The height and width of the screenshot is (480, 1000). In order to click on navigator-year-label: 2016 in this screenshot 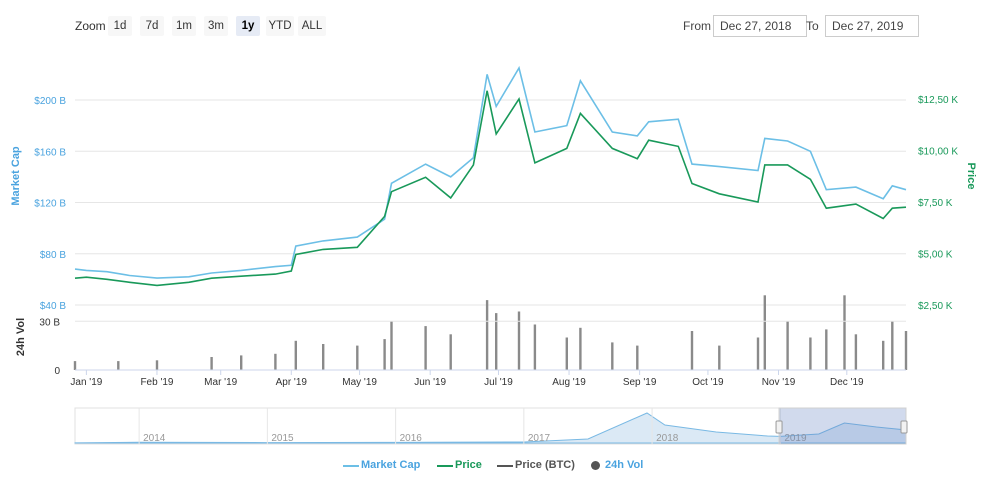, I will do `click(411, 438)`.